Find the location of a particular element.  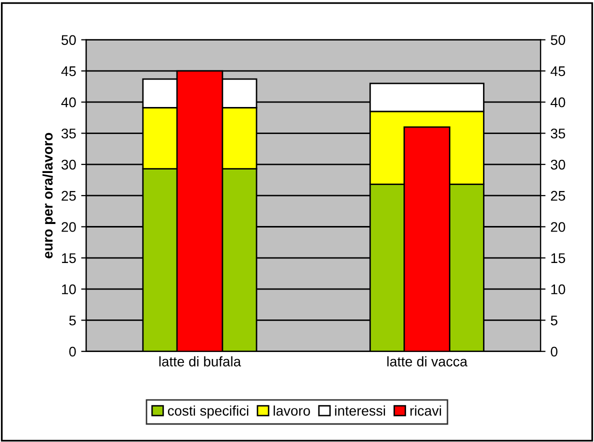

legend-label: interessi is located at coordinates (360, 411).